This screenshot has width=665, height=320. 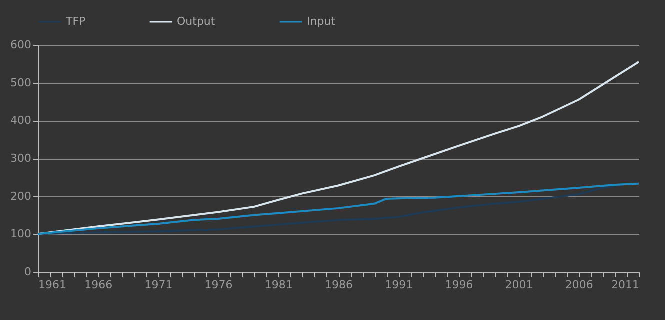 What do you see at coordinates (626, 285) in the screenshot?
I see `x-tick-label: 2011` at bounding box center [626, 285].